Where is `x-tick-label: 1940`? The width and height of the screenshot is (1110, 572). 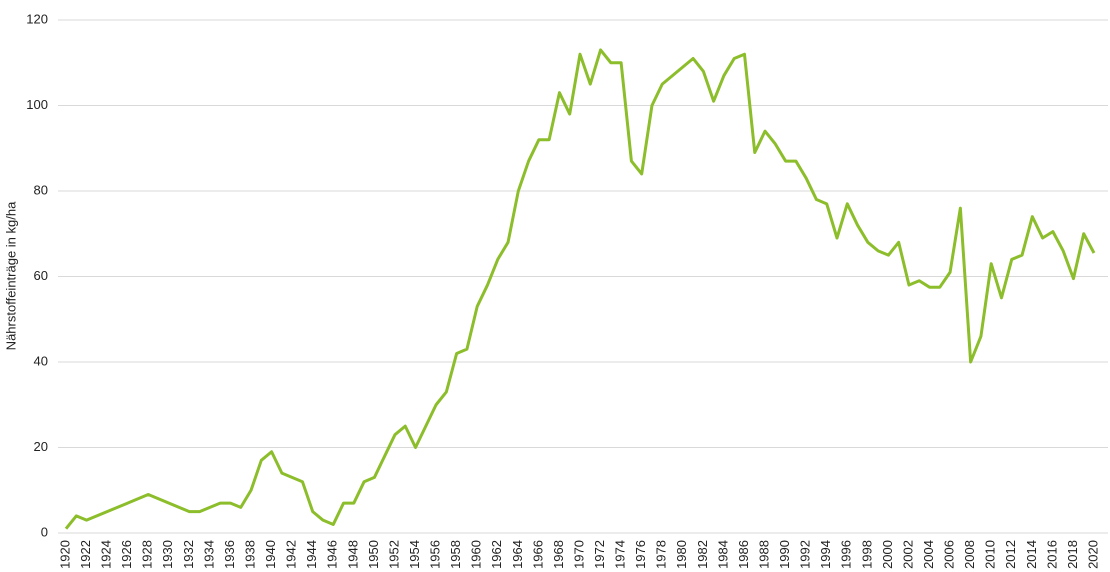
x-tick-label: 1940 is located at coordinates (270, 554).